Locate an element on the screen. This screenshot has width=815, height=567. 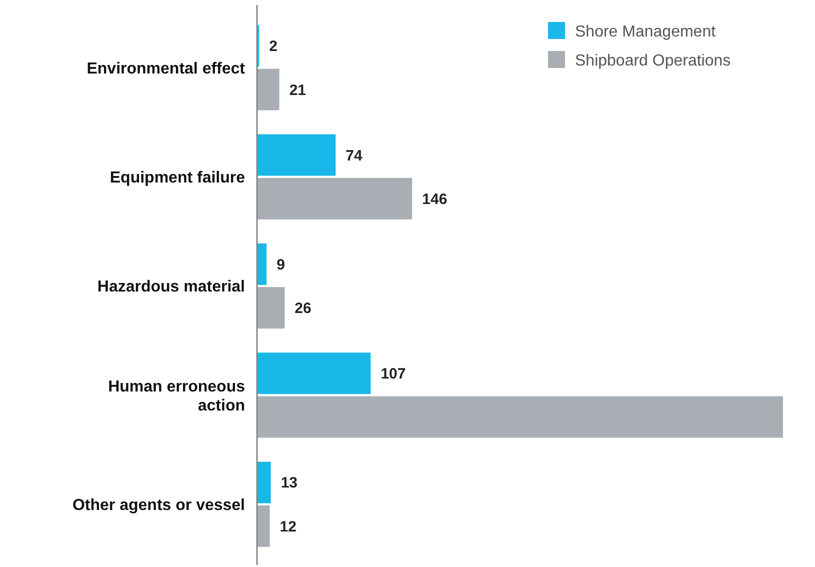
legend-label: Shipboard Operations is located at coordinates (653, 61).